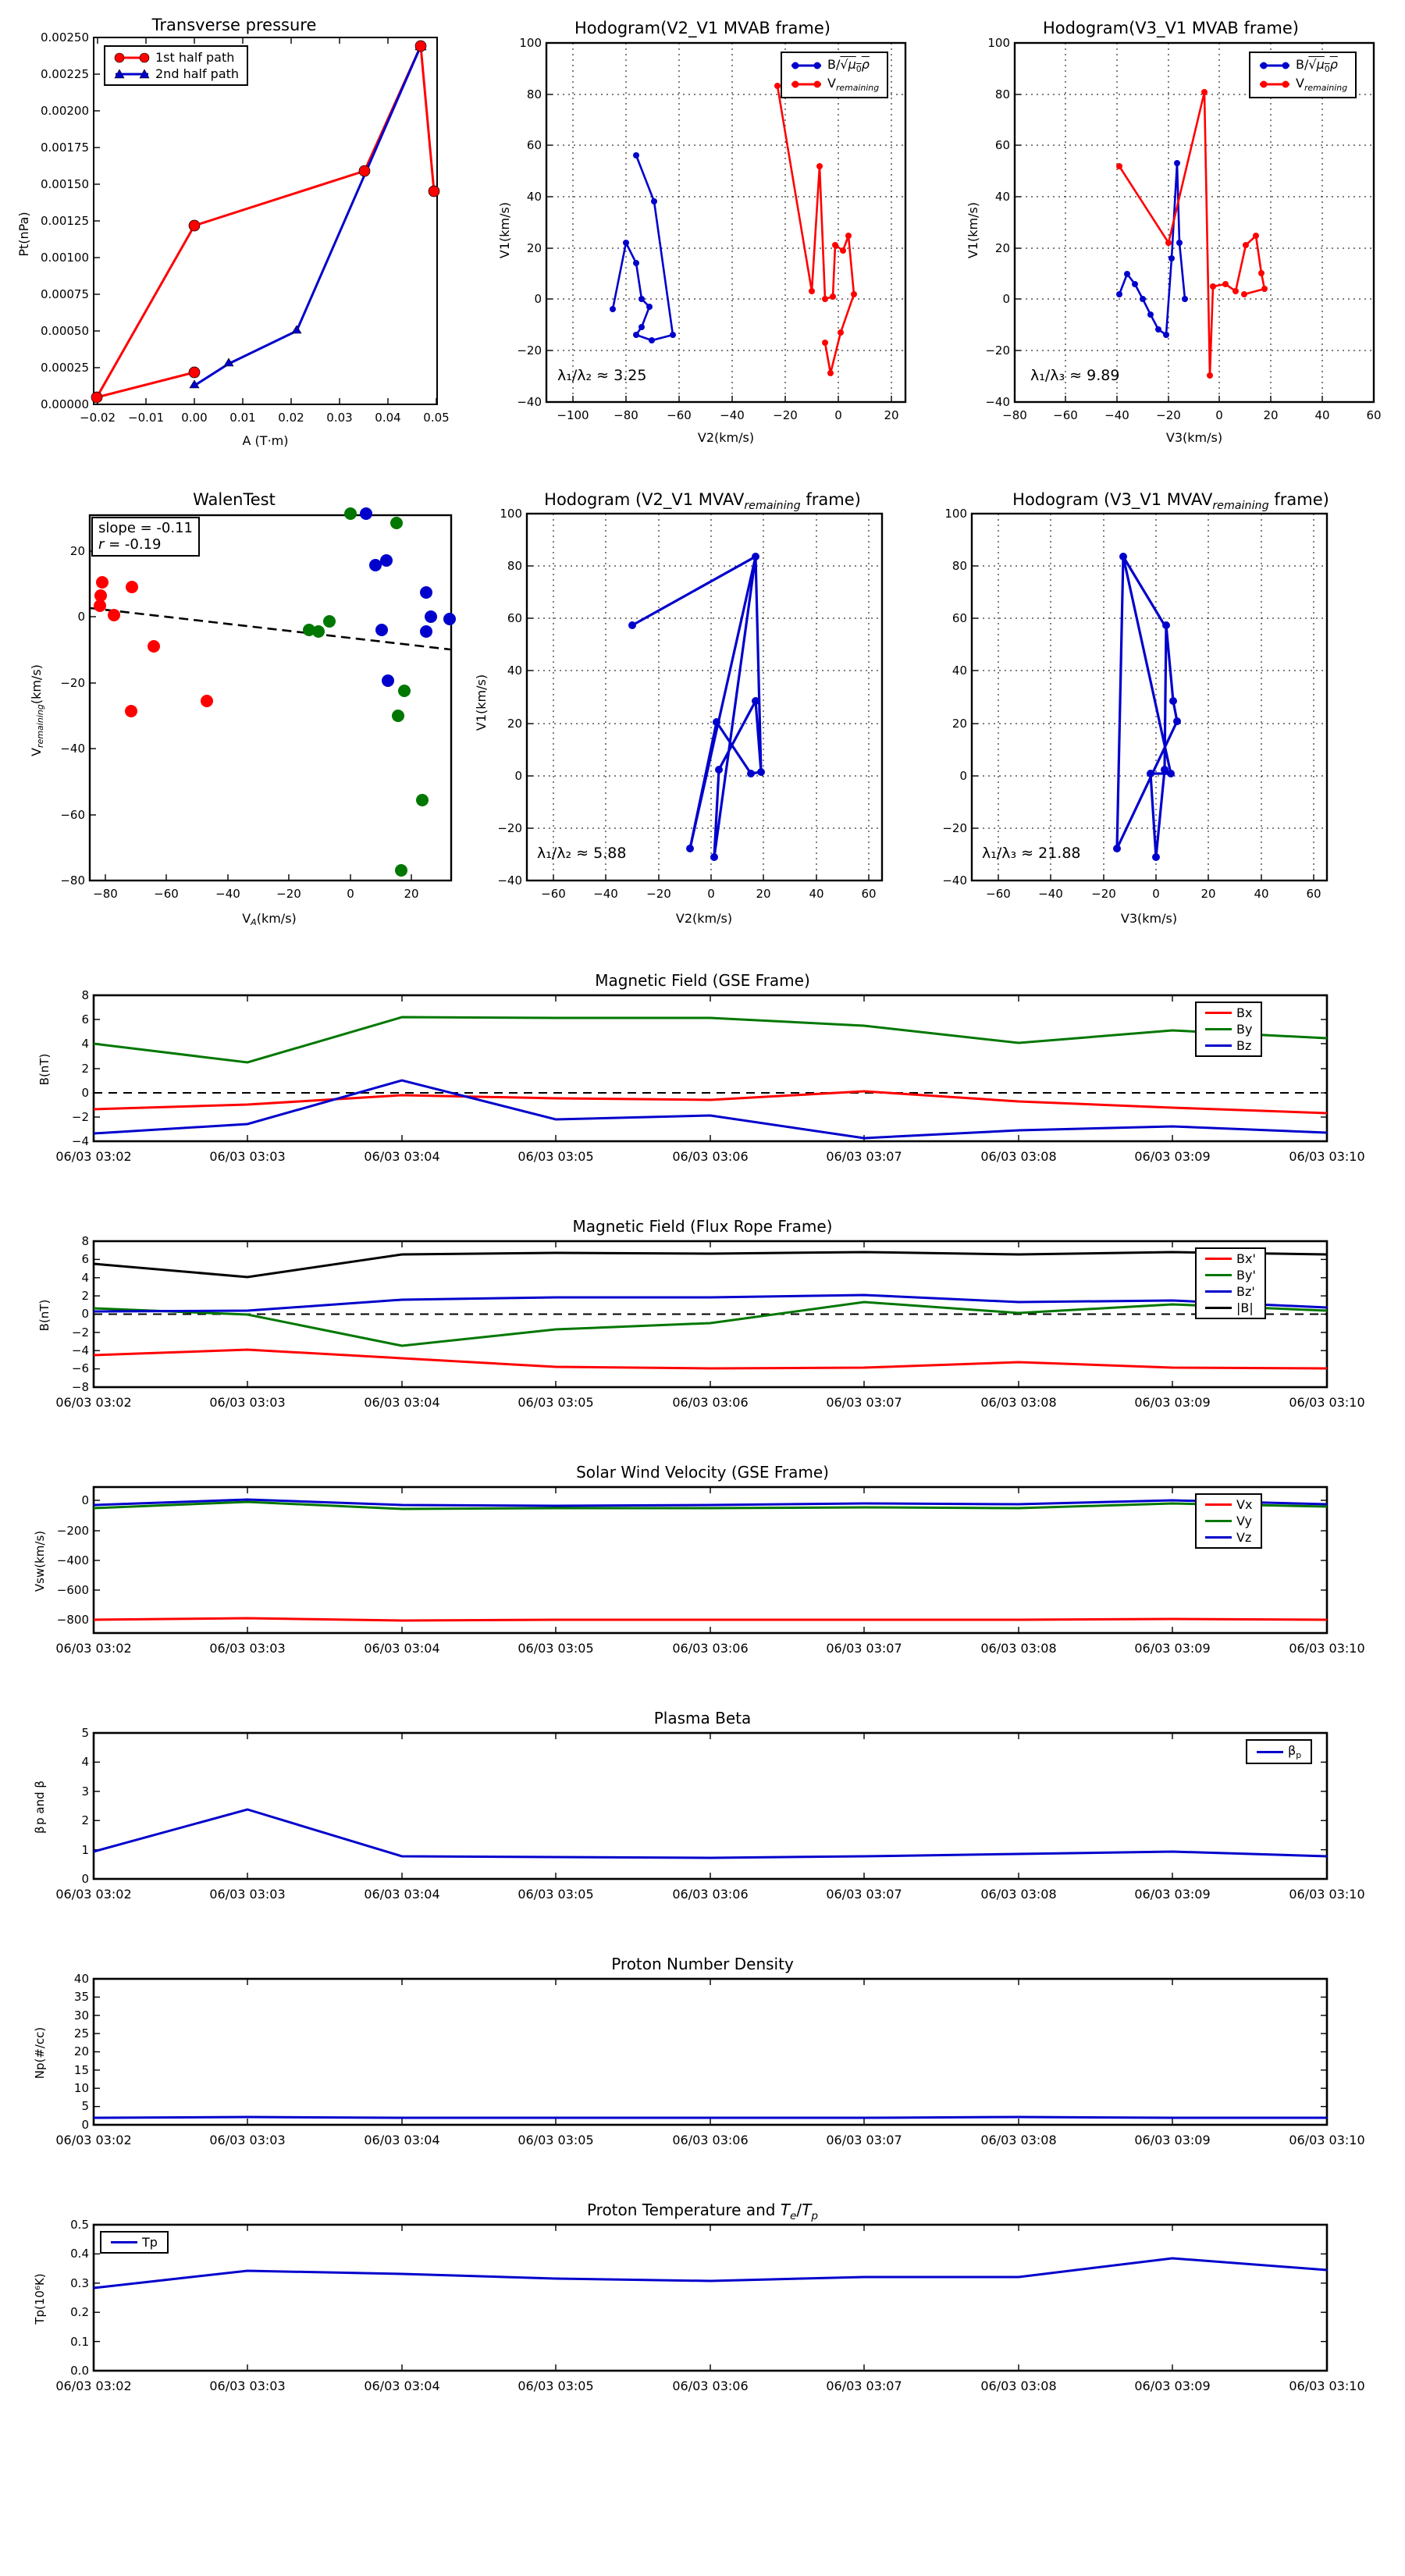  Describe the element at coordinates (85, 1069) in the screenshot. I see `svg-text: 2` at that location.